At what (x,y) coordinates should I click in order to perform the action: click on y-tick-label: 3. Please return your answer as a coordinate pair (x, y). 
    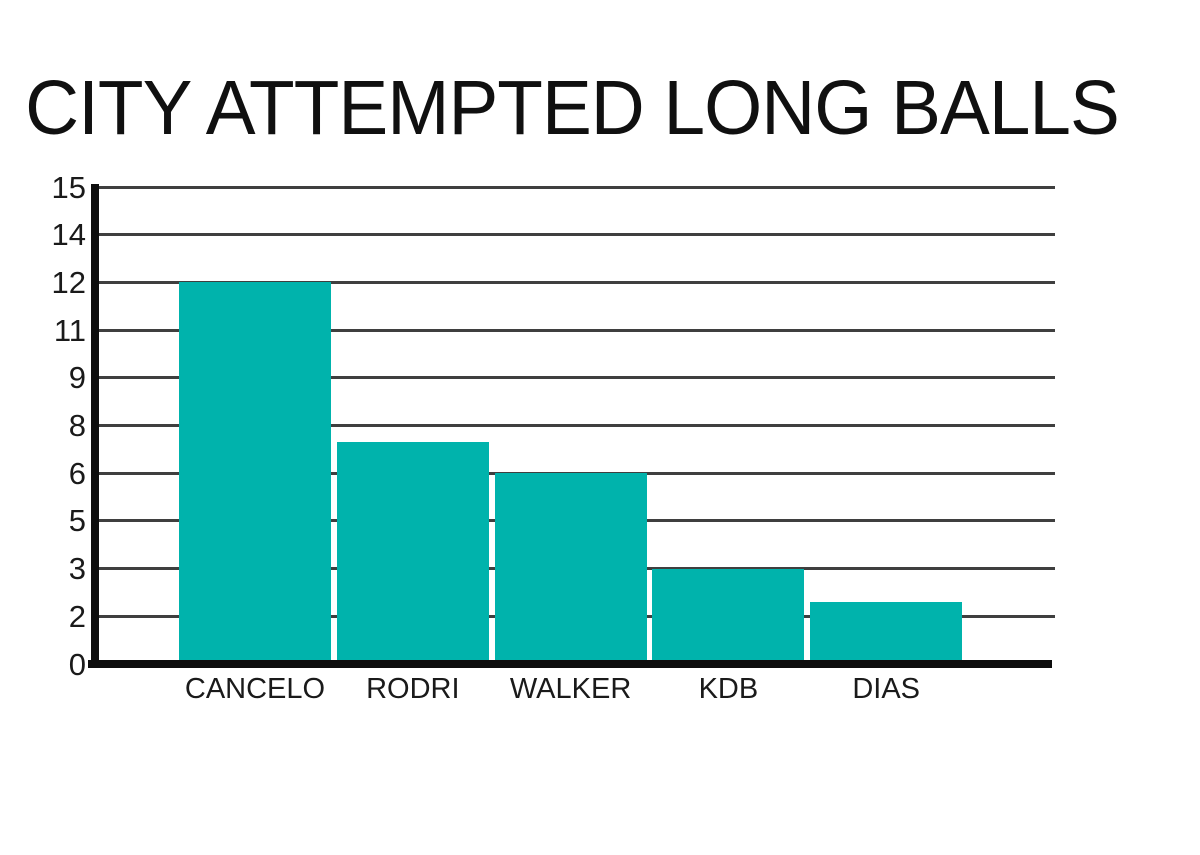
    Looking at the image, I should click on (77, 569).